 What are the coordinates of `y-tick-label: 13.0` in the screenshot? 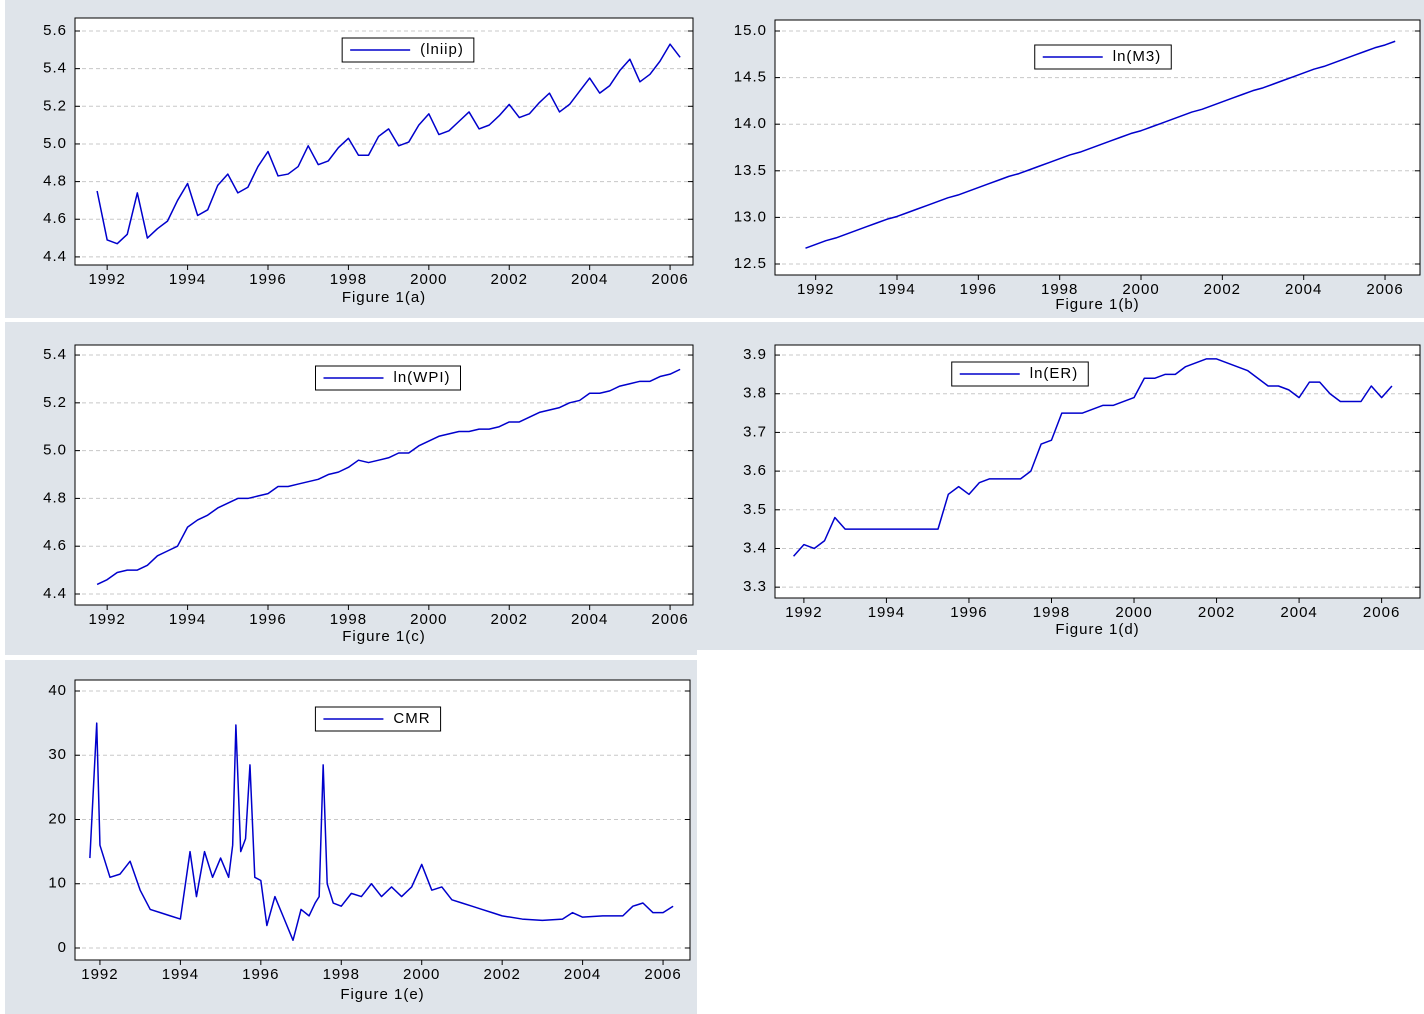 It's located at (750, 216).